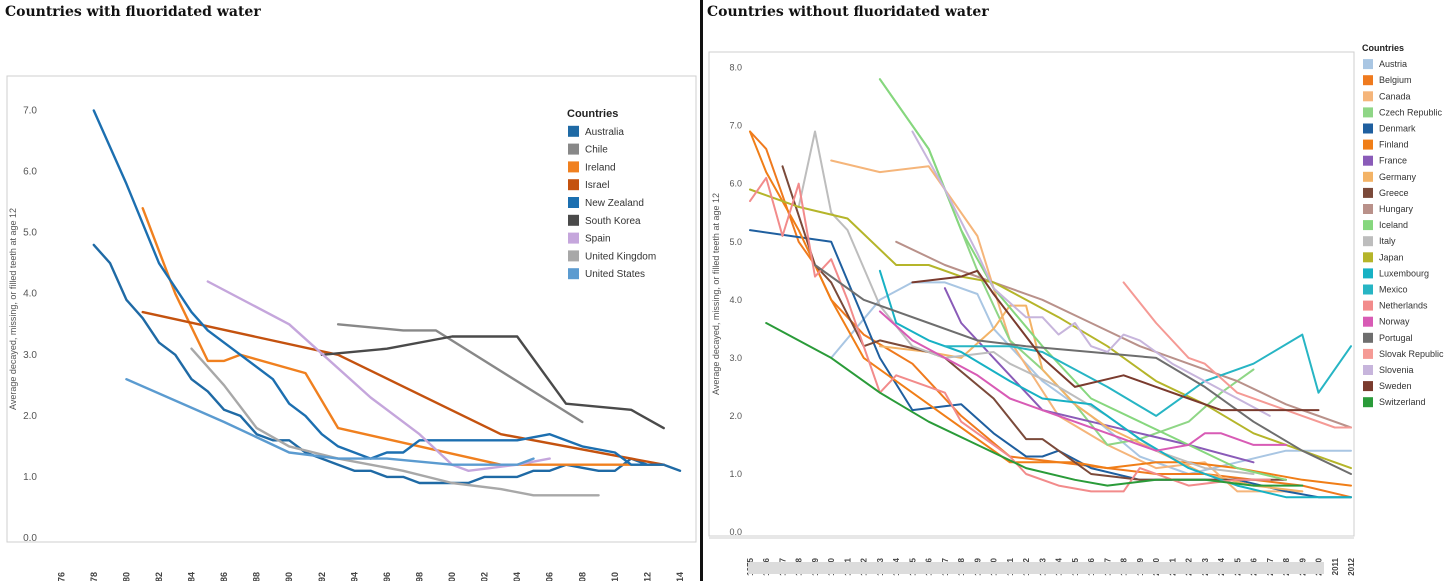 Image resolution: width=1456 pixels, height=581 pixels. I want to click on legend-item-label: Australia, so click(604, 132).